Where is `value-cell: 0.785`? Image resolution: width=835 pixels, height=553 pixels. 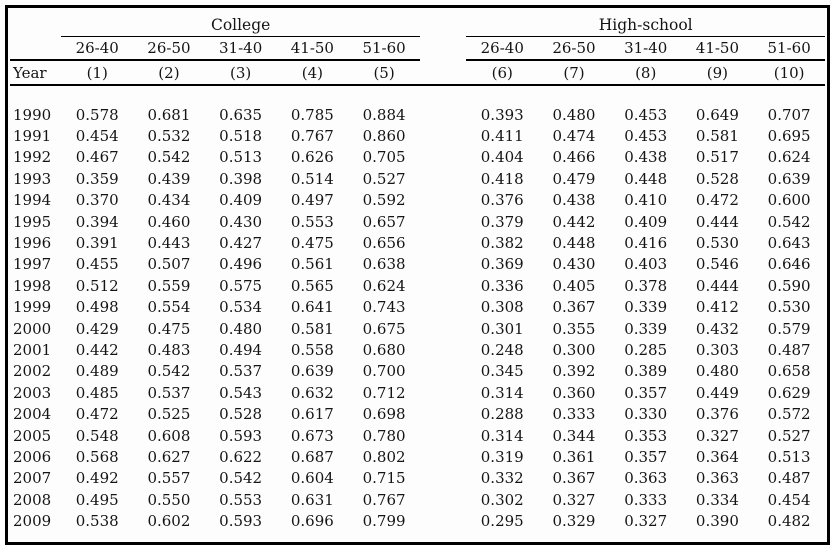
value-cell: 0.785 is located at coordinates (312, 114).